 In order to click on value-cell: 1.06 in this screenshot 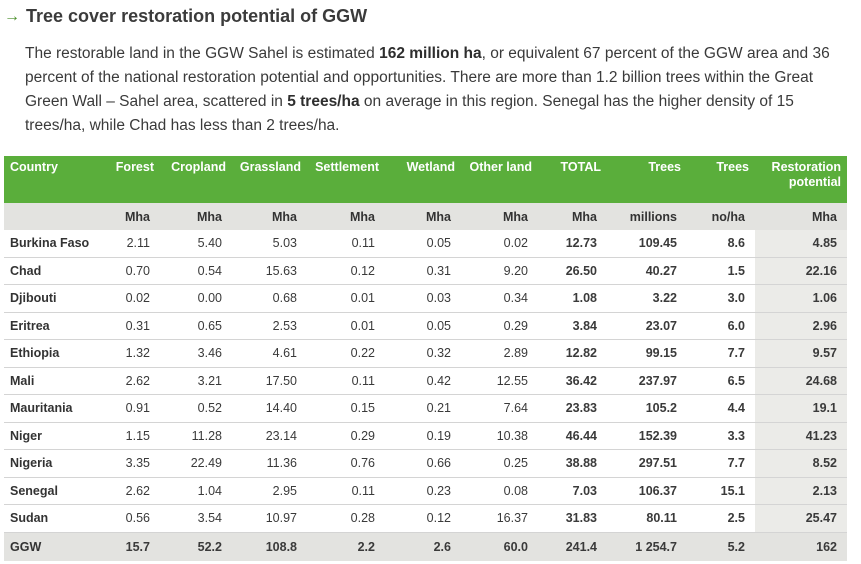, I will do `click(801, 298)`.